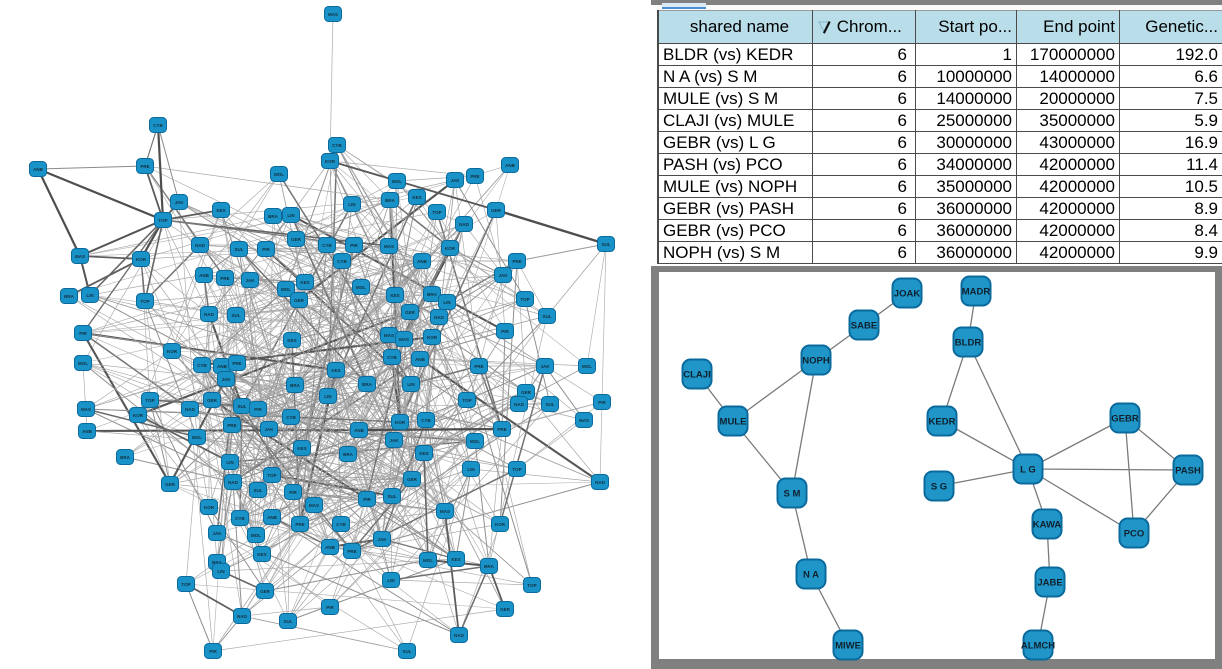 This screenshot has height=669, width=1222. Describe the element at coordinates (811, 575) in the screenshot. I see `svg-text: N A` at that location.